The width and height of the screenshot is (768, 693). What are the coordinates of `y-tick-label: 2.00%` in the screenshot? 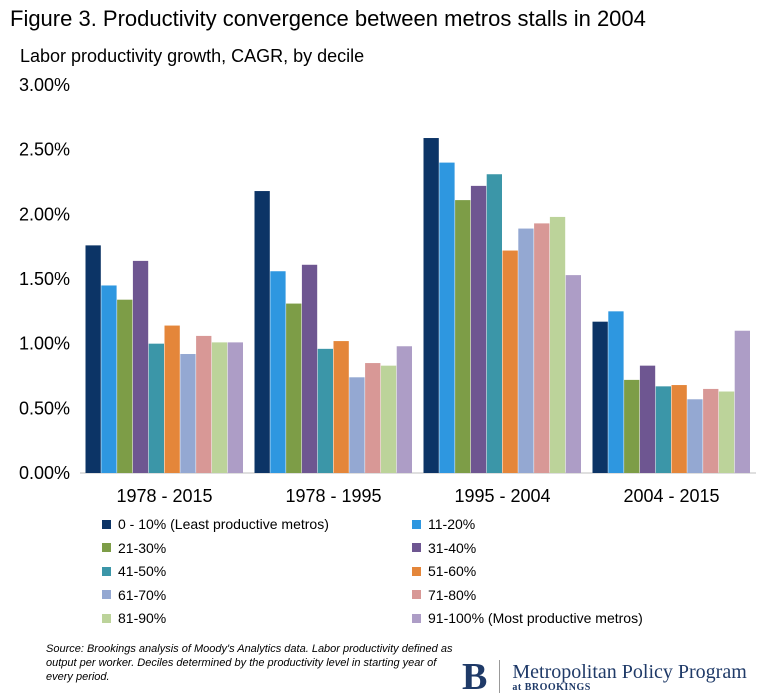 It's located at (44, 214).